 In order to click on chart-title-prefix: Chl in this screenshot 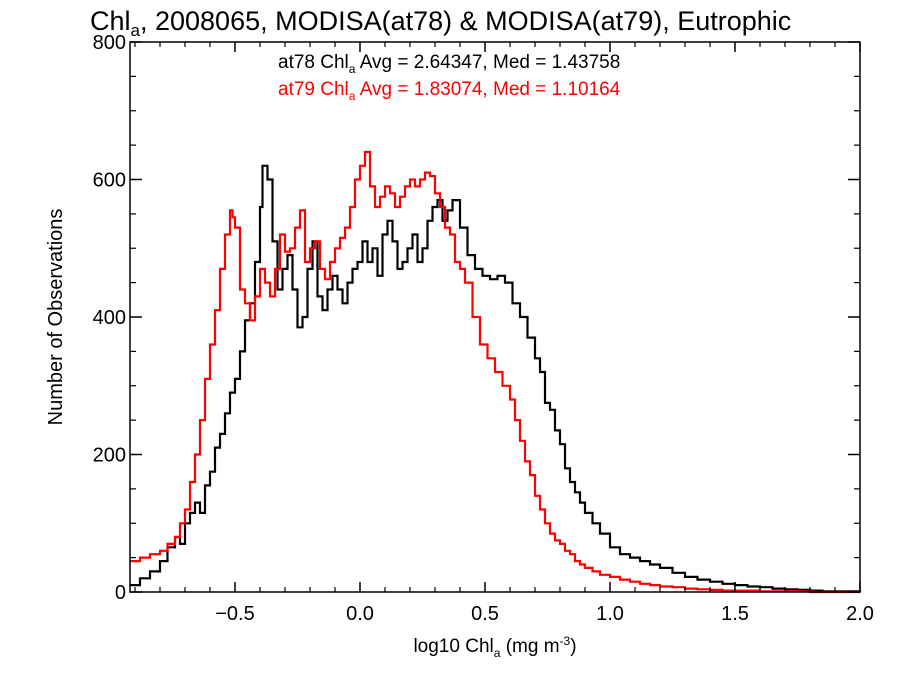, I will do `click(110, 21)`.